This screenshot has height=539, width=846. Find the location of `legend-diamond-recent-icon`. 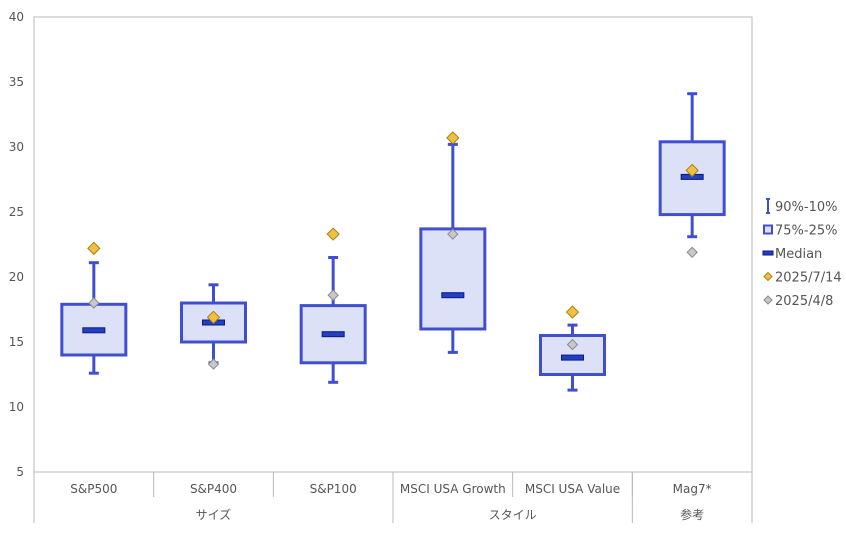

legend-diamond-recent-icon is located at coordinates (768, 276).